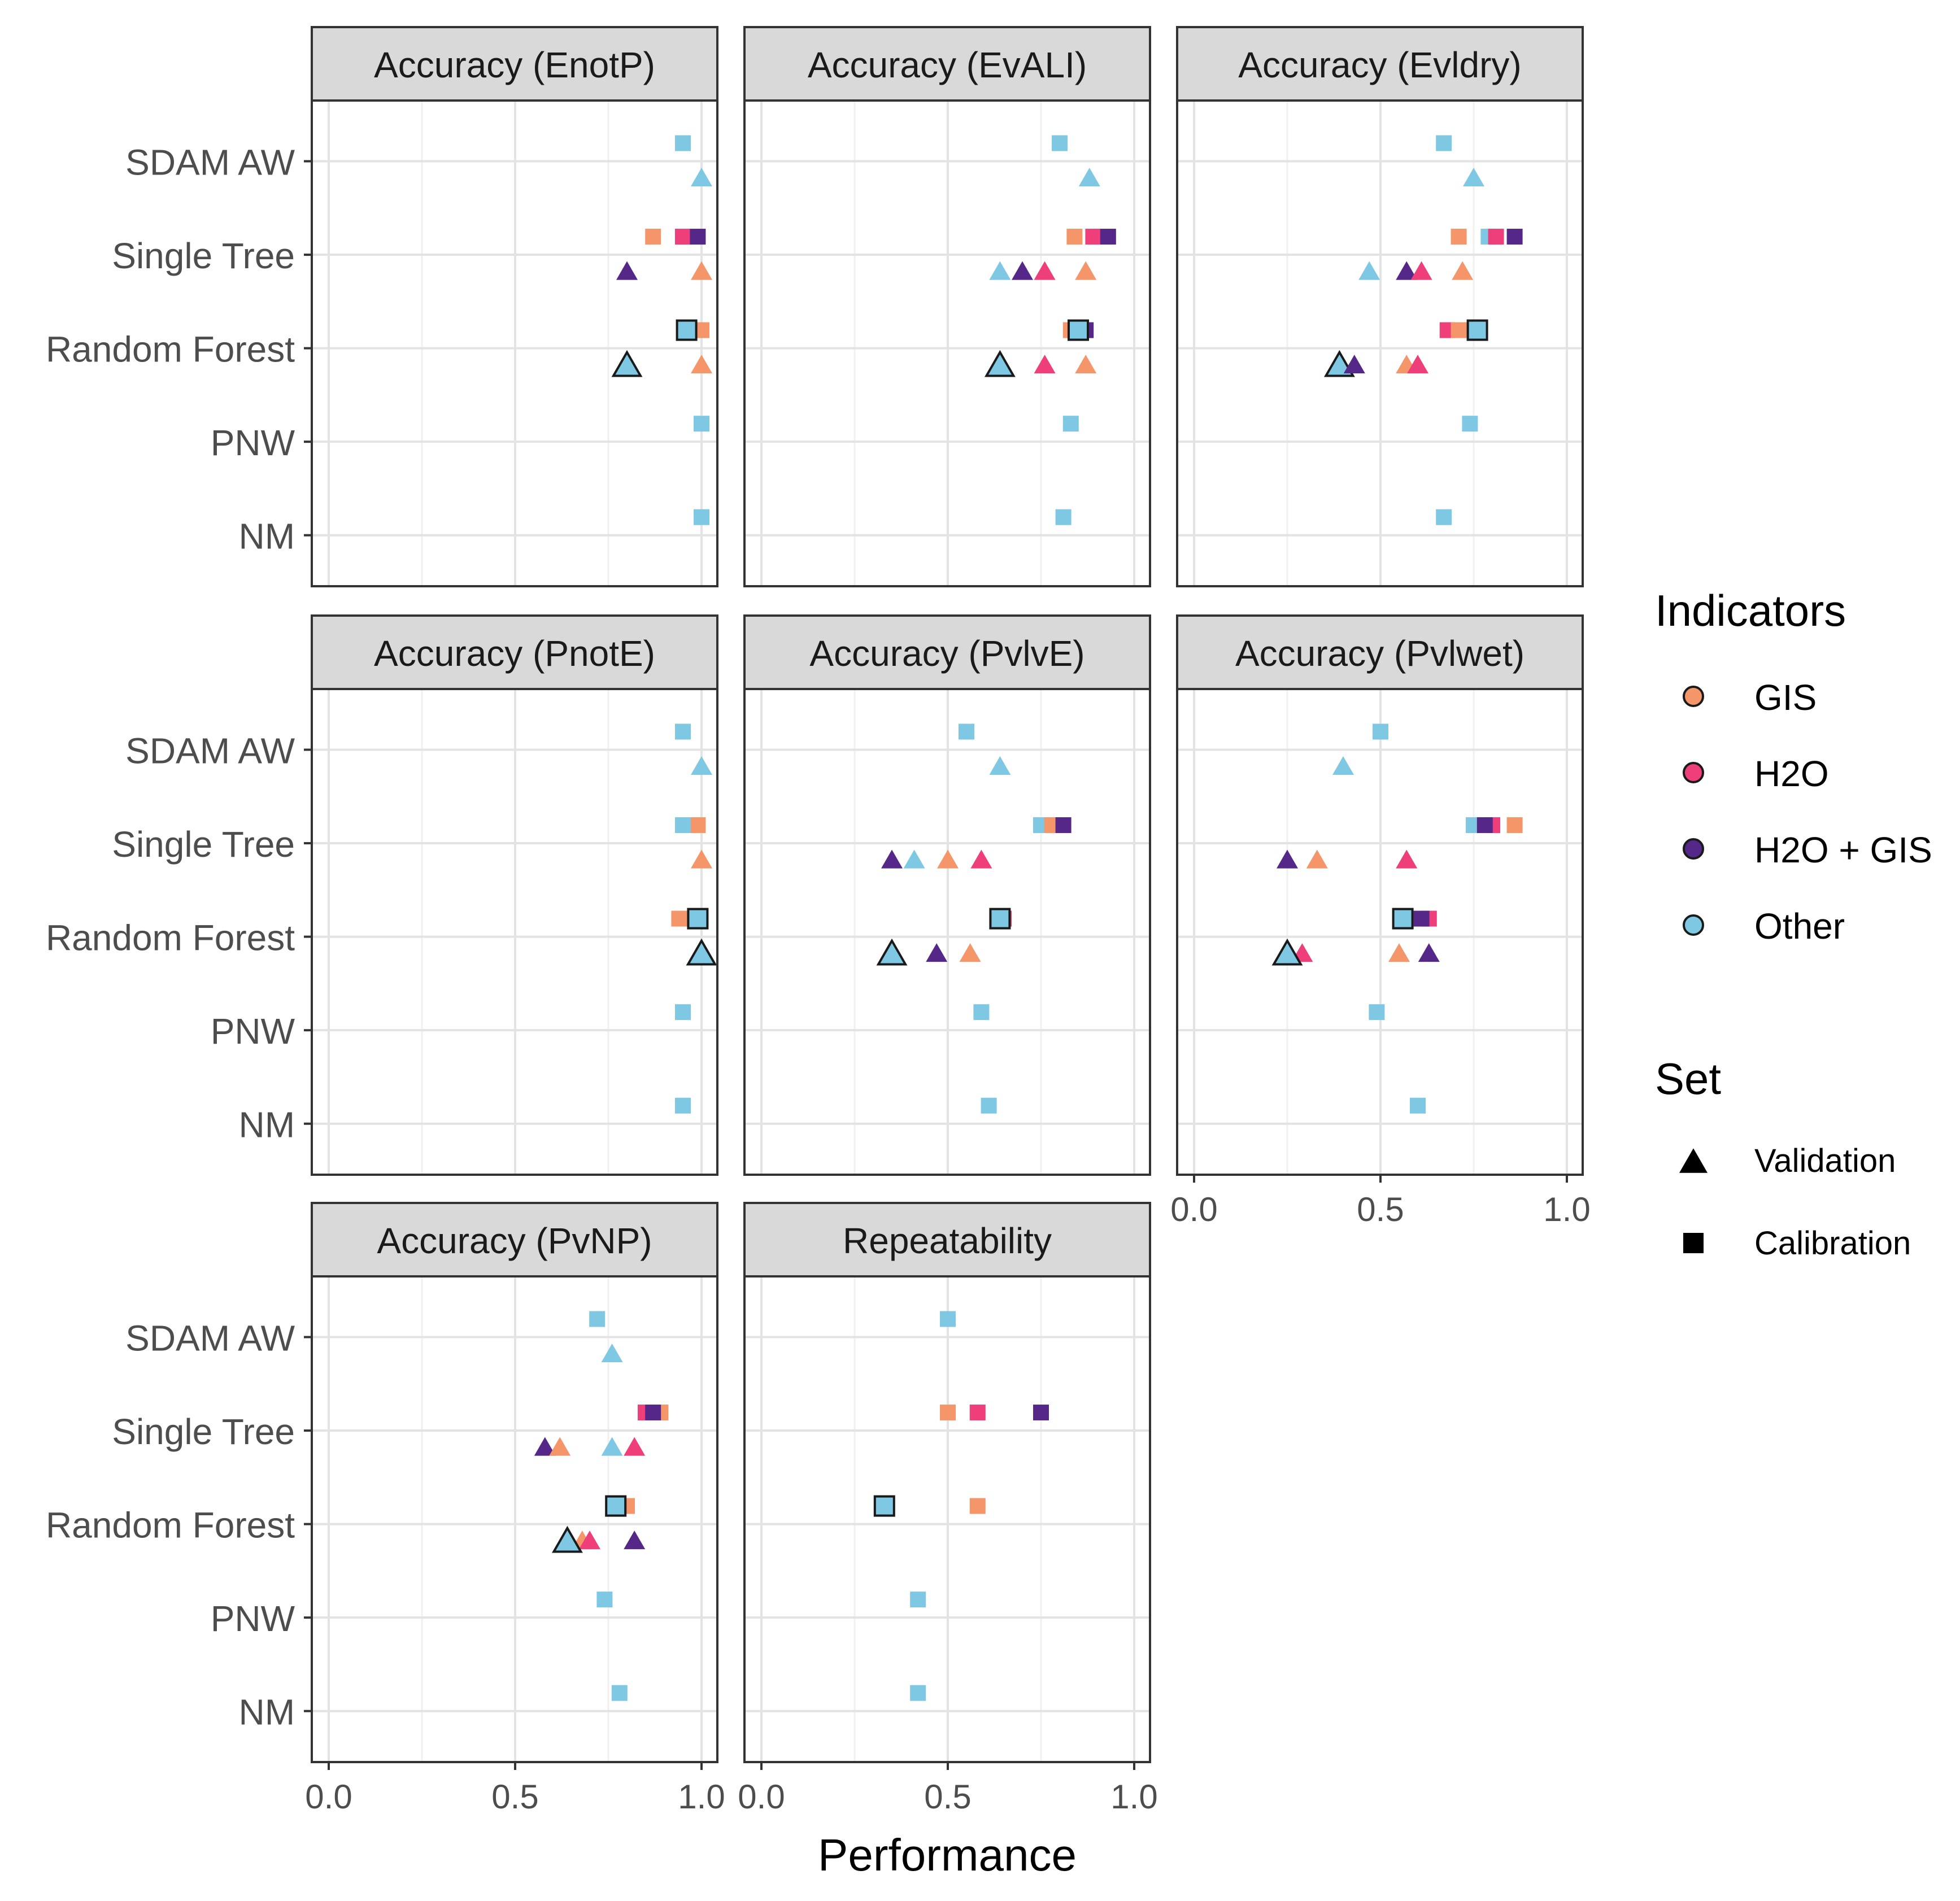  I want to click on panel-title: Accuracy (PvlvE), so click(947, 653).